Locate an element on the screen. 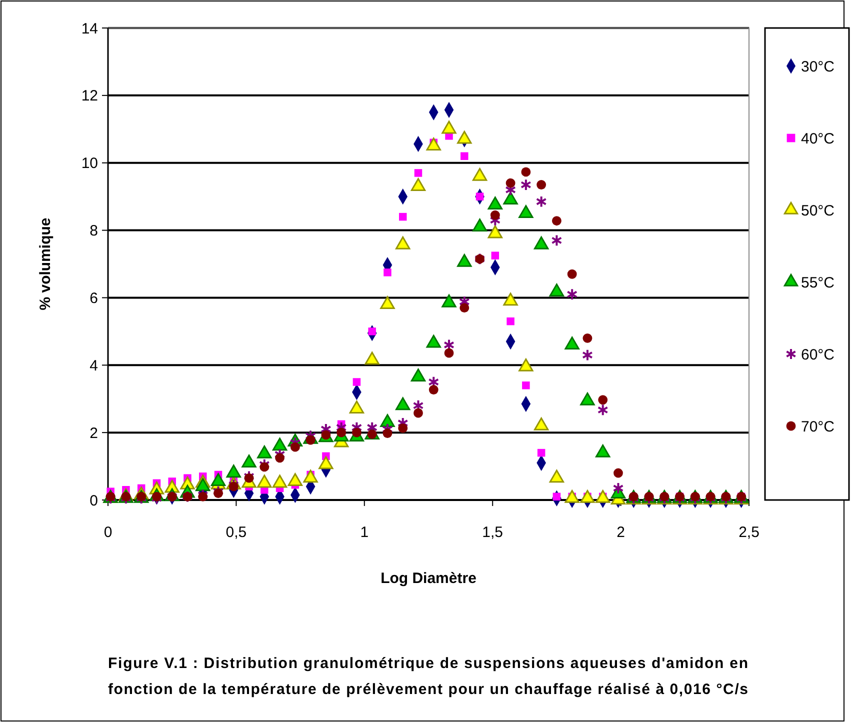 This screenshot has width=853, height=724. x-tick-label: 2,5 is located at coordinates (749, 532).